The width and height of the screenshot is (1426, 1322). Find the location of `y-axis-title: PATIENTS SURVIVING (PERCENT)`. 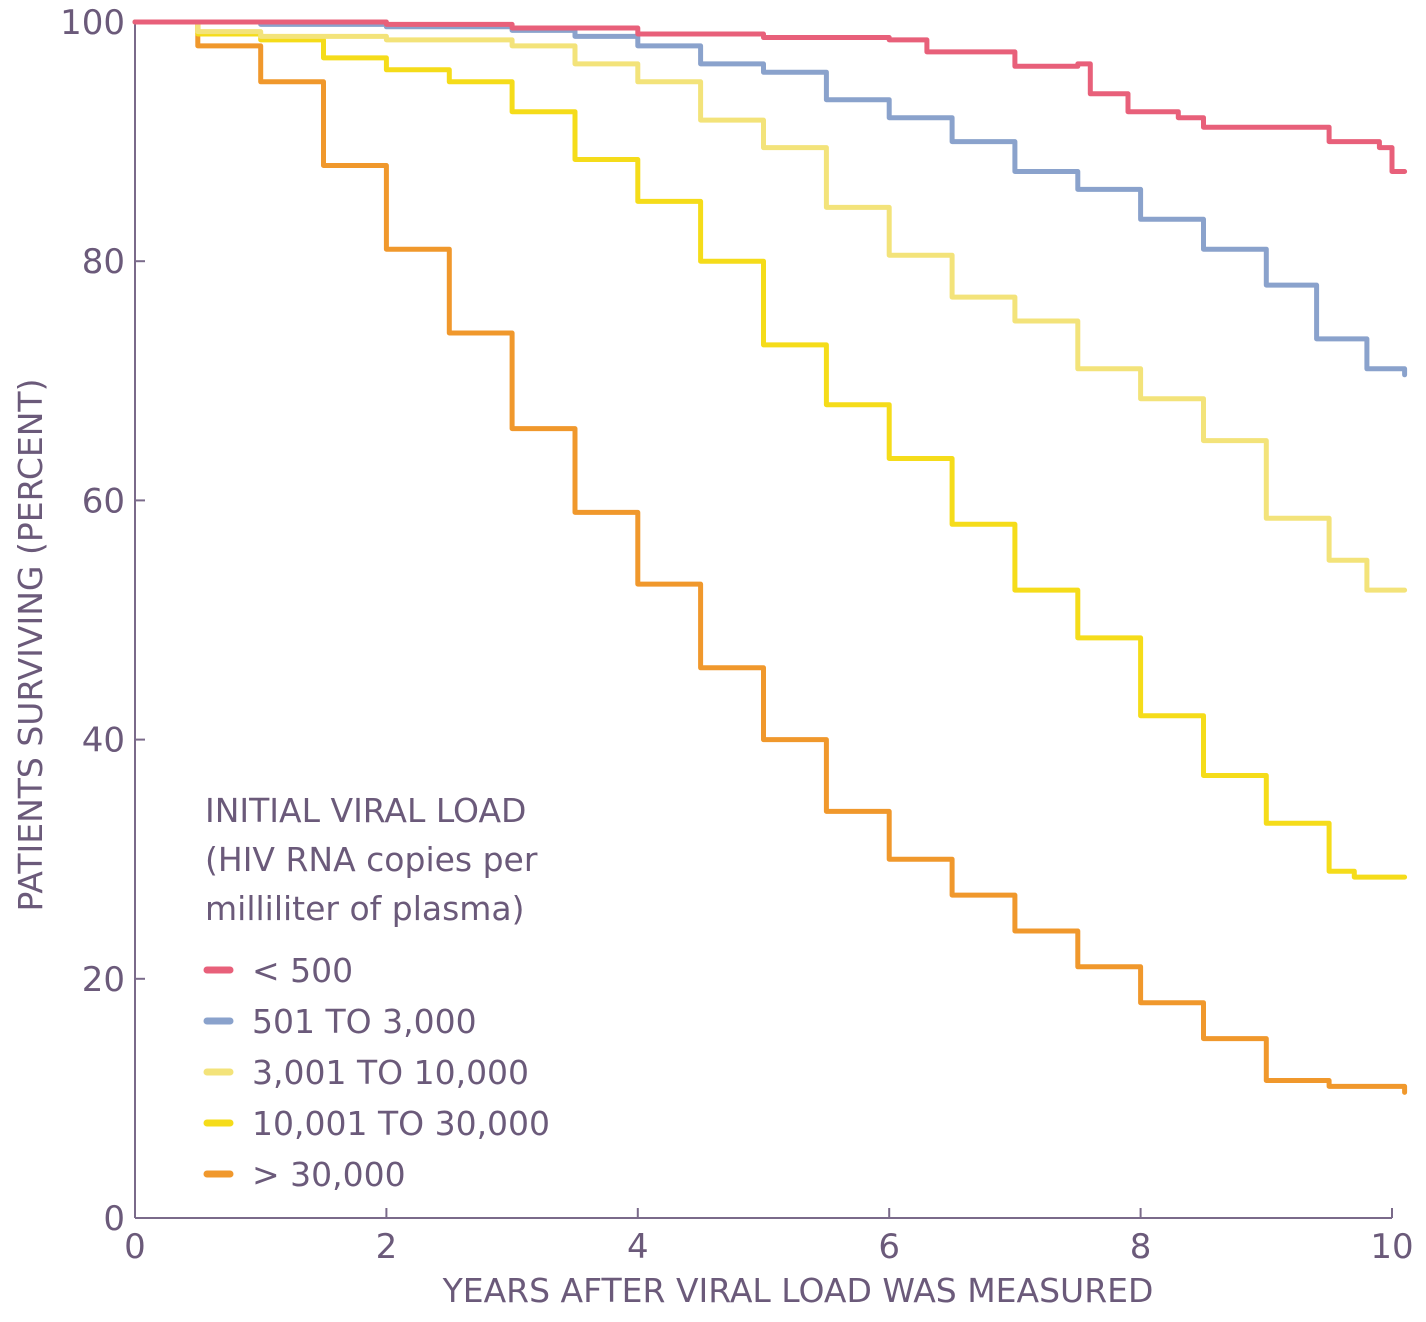

y-axis-title: PATIENTS SURVIVING (PERCENT) is located at coordinates (30, 645).